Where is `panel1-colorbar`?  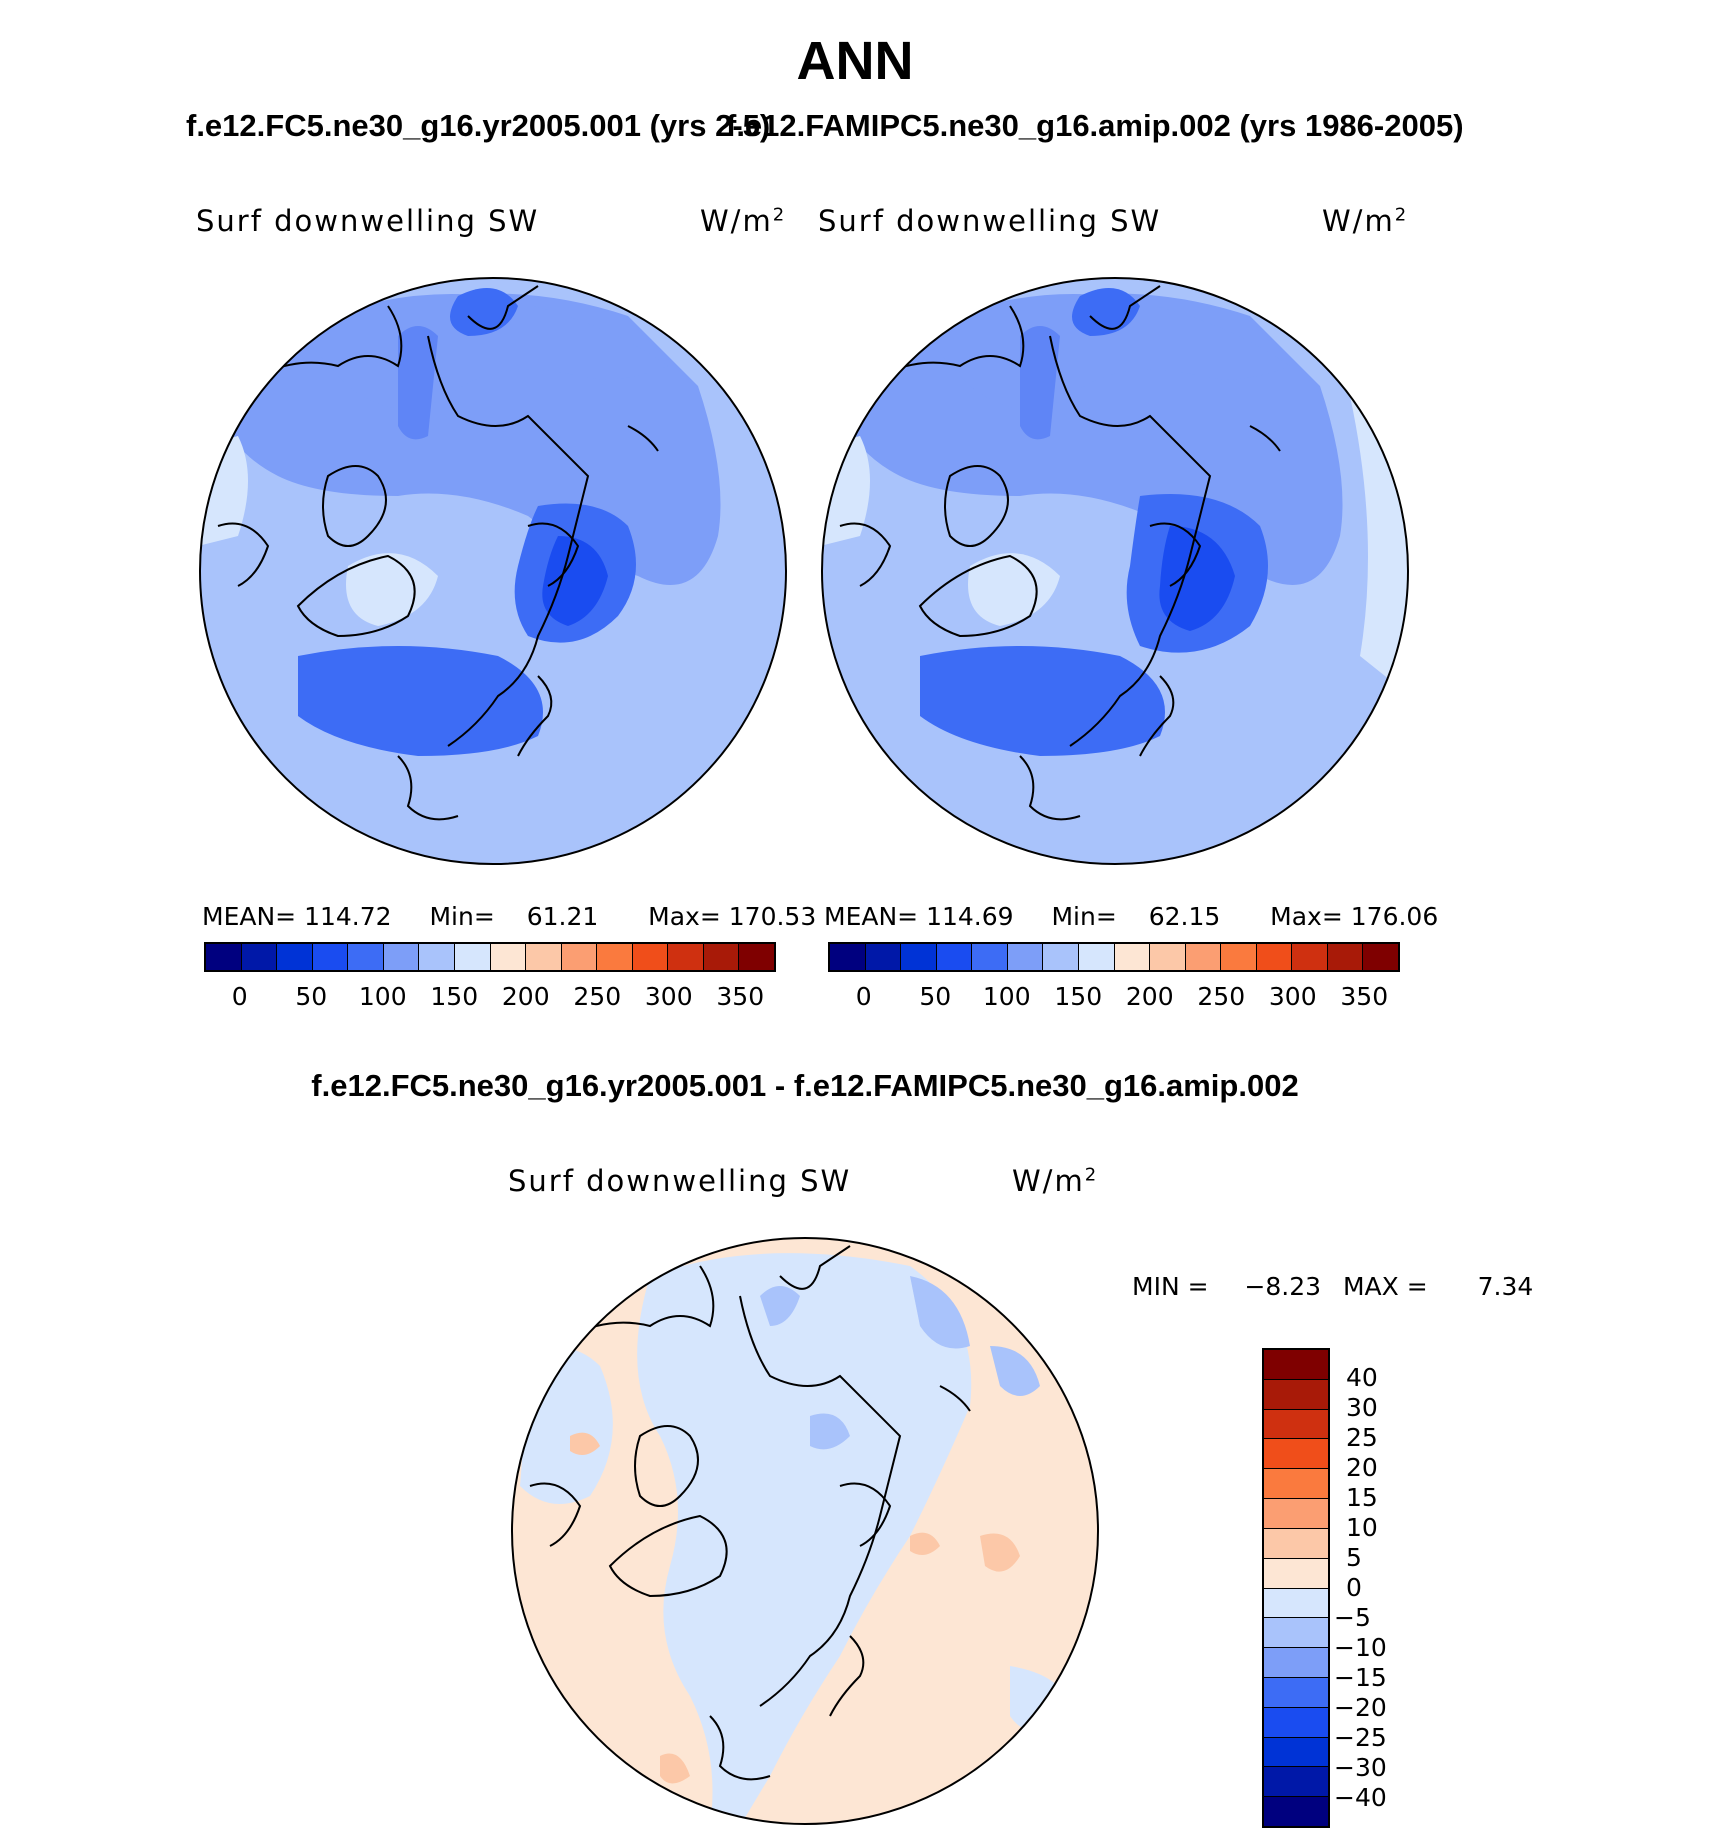
panel1-colorbar is located at coordinates (490, 957).